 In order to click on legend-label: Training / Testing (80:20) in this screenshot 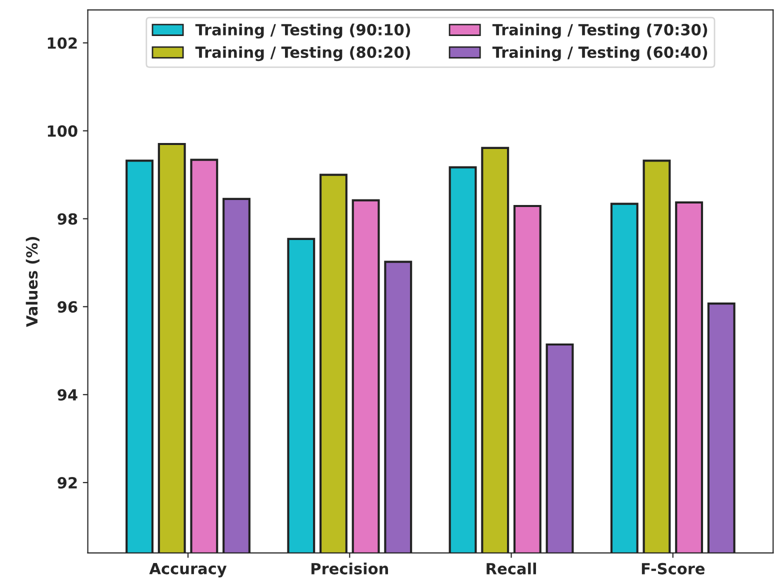, I will do `click(302, 54)`.